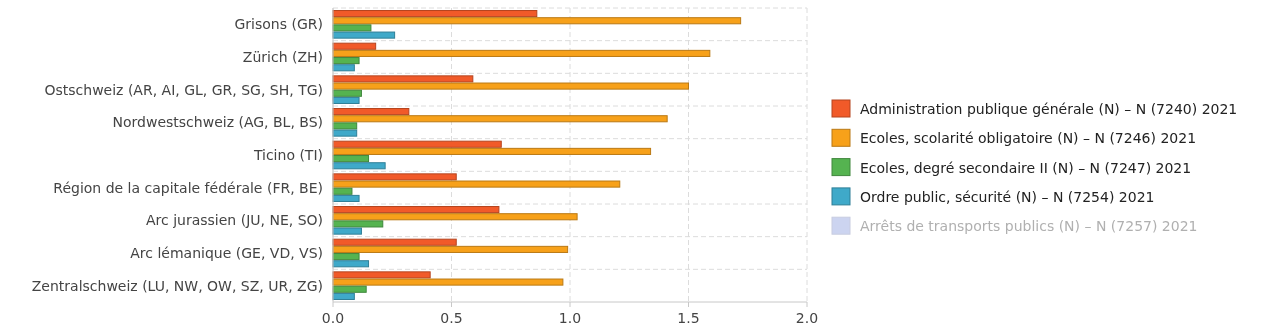 This screenshot has height=331, width=1280. What do you see at coordinates (226, 253) in the screenshot?
I see `y-tick-label: Arc lémanique (GE, VD, VS)` at bounding box center [226, 253].